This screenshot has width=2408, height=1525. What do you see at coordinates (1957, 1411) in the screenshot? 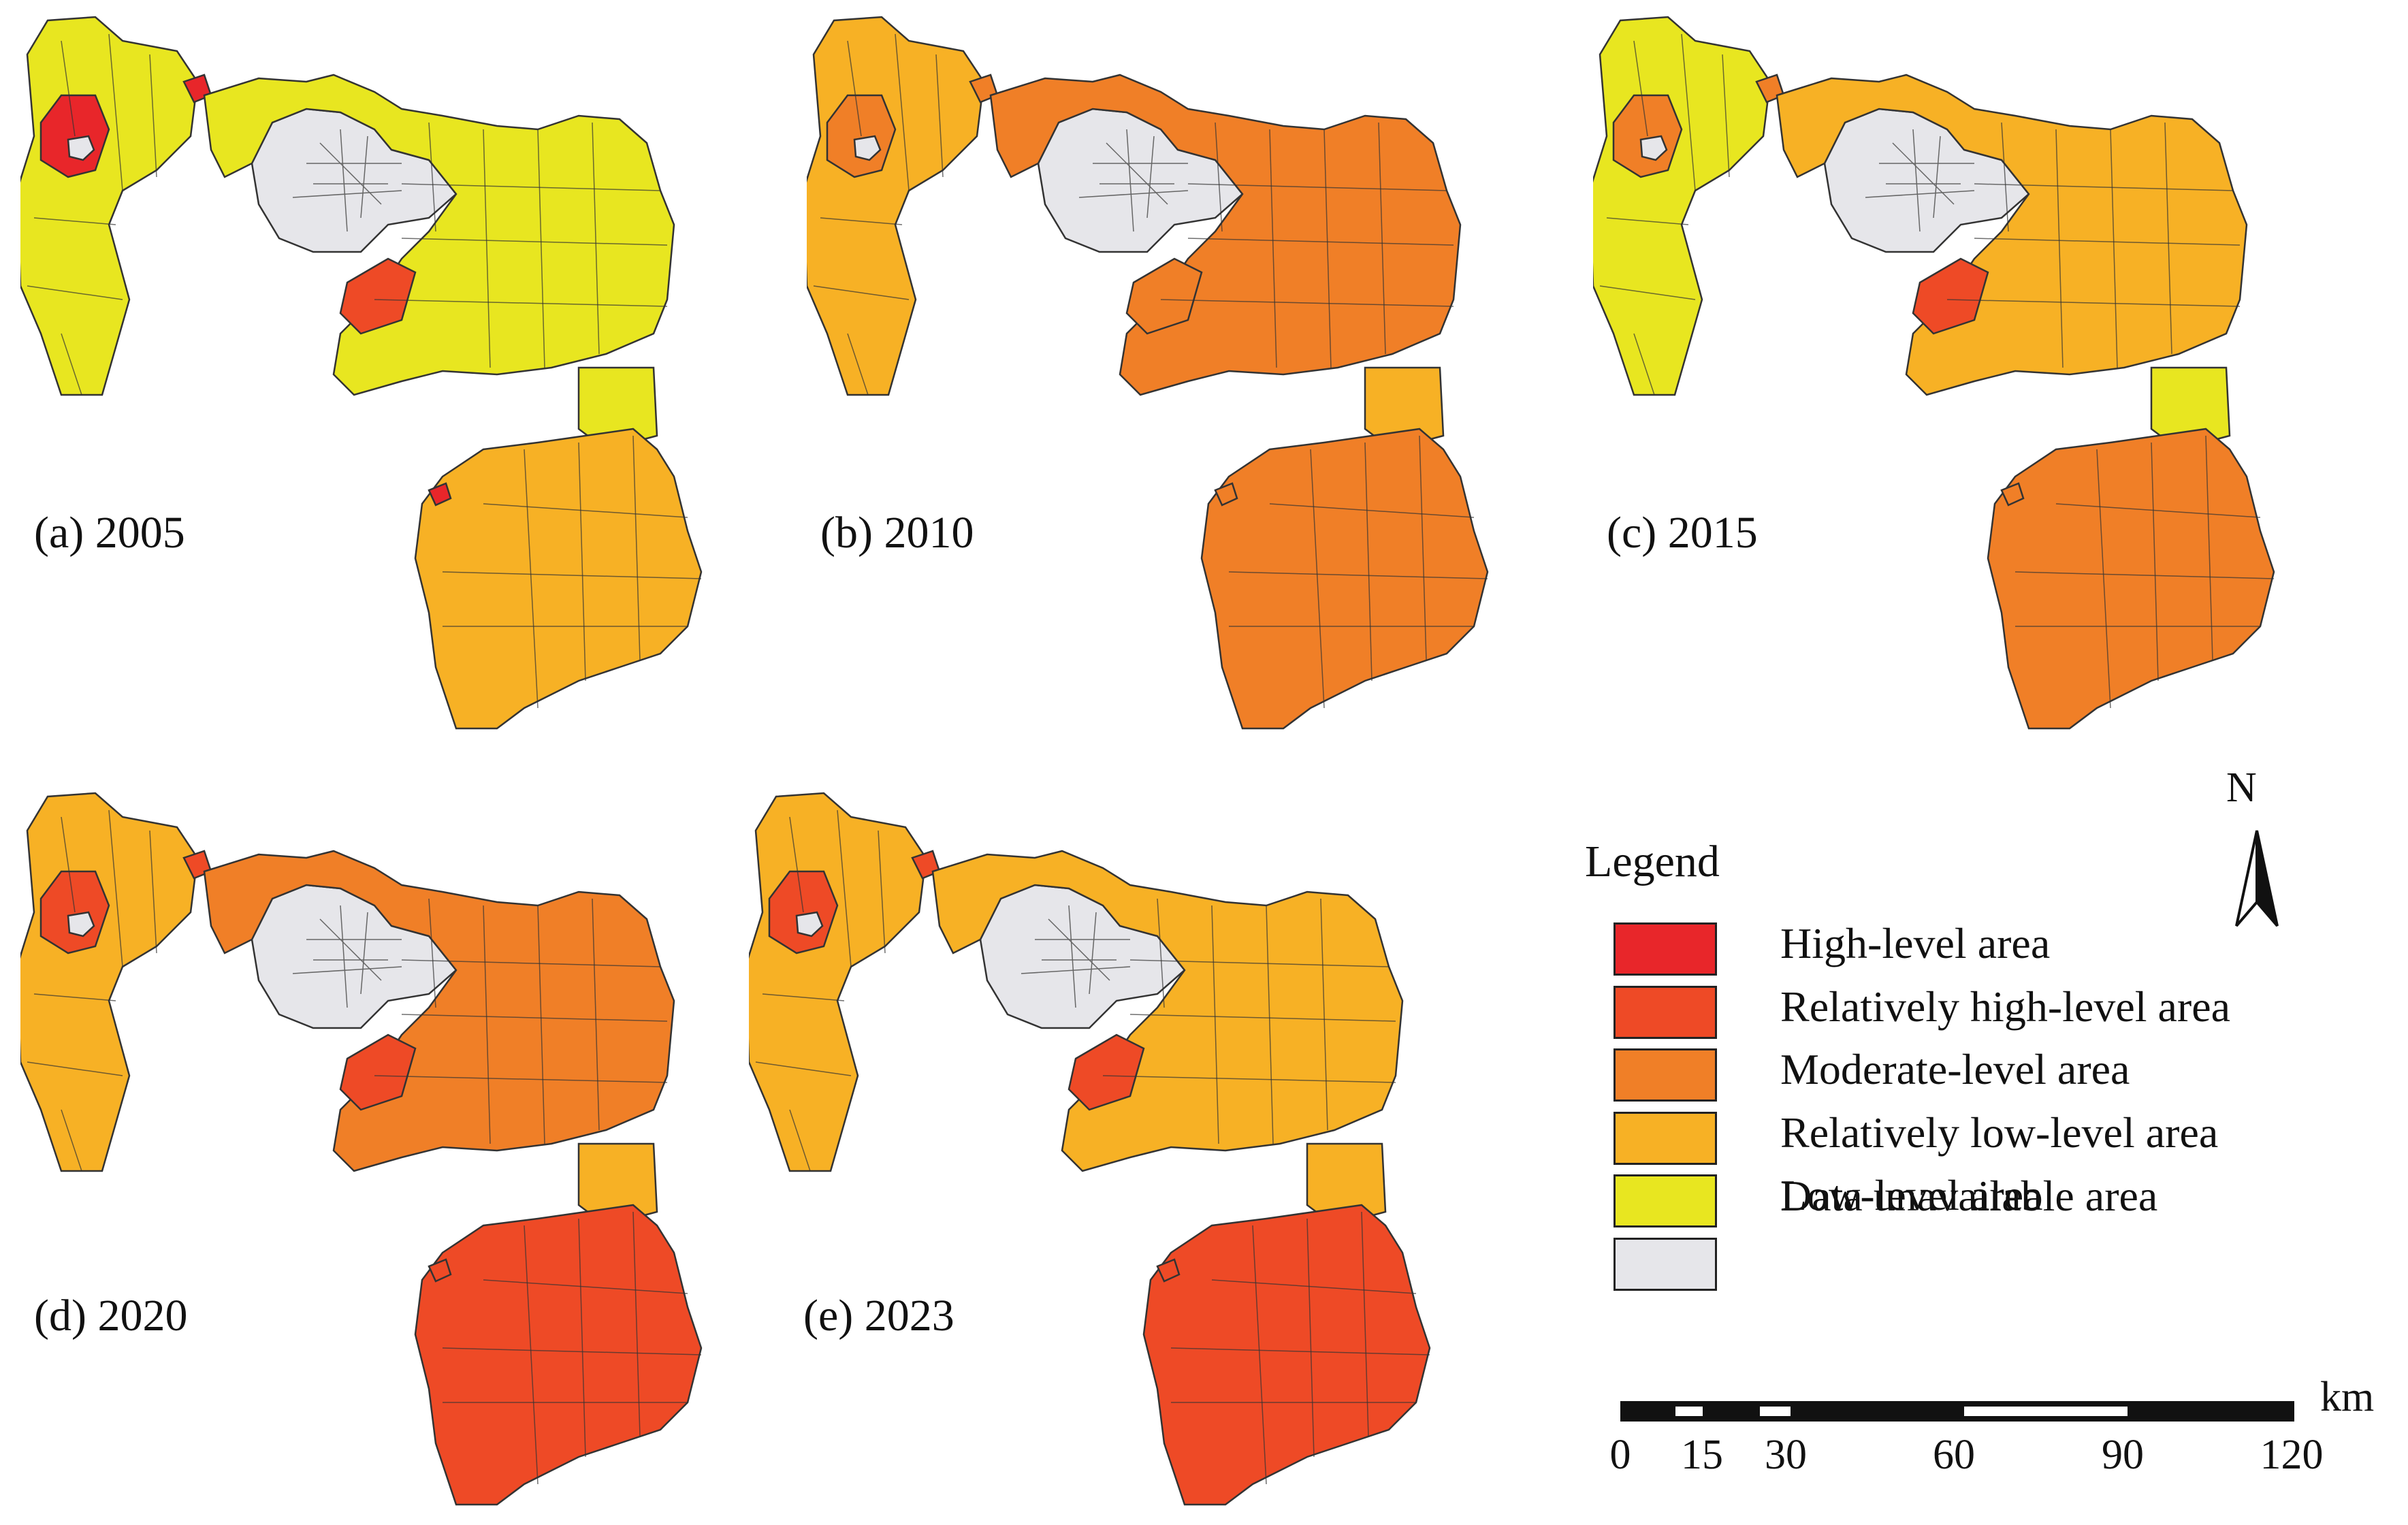
I see `scale-bar` at bounding box center [1957, 1411].